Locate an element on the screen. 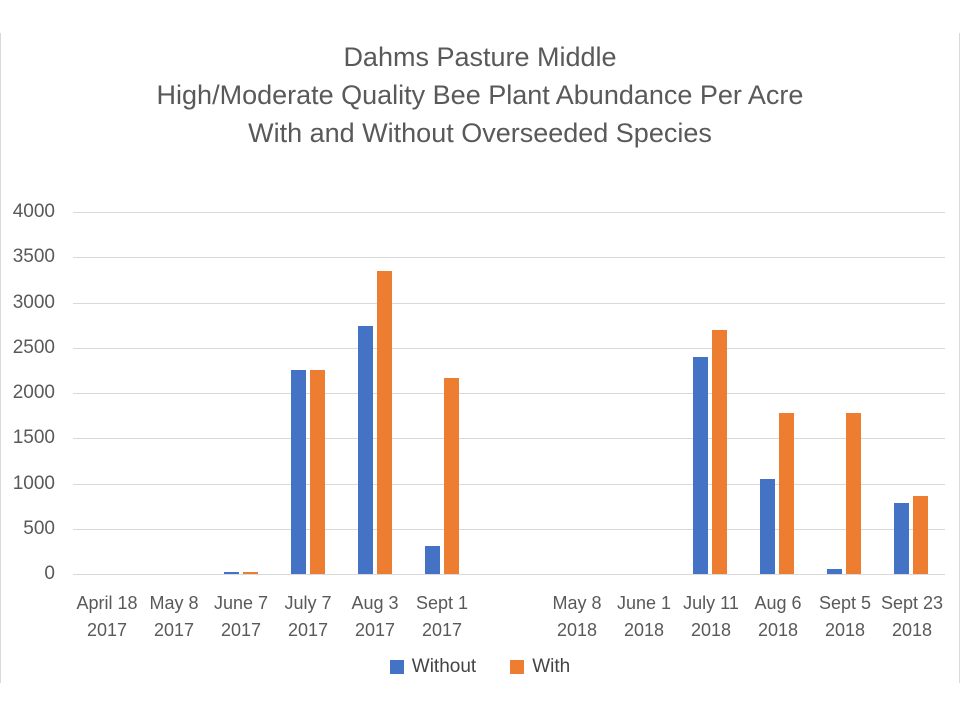 The width and height of the screenshot is (960, 720). legend-swatch-with is located at coordinates (517, 667).